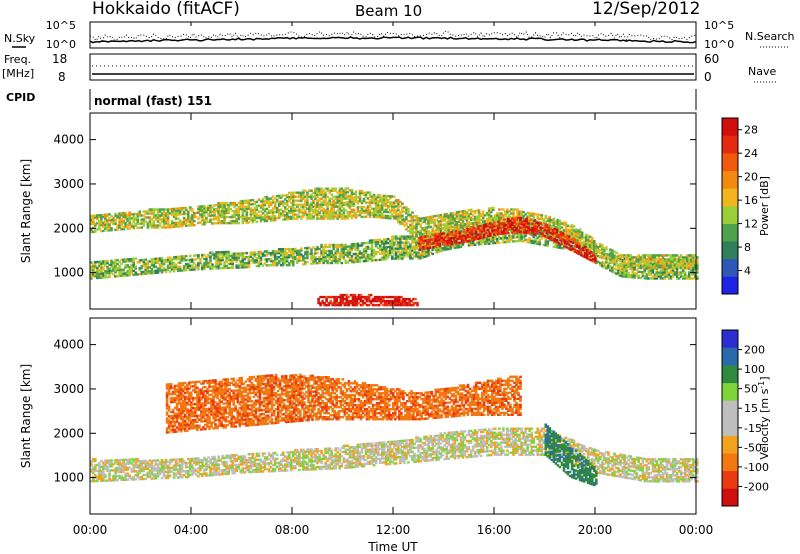 The width and height of the screenshot is (800, 554). Describe the element at coordinates (388, 11) in the screenshot. I see `beam-title: Beam 10` at that location.